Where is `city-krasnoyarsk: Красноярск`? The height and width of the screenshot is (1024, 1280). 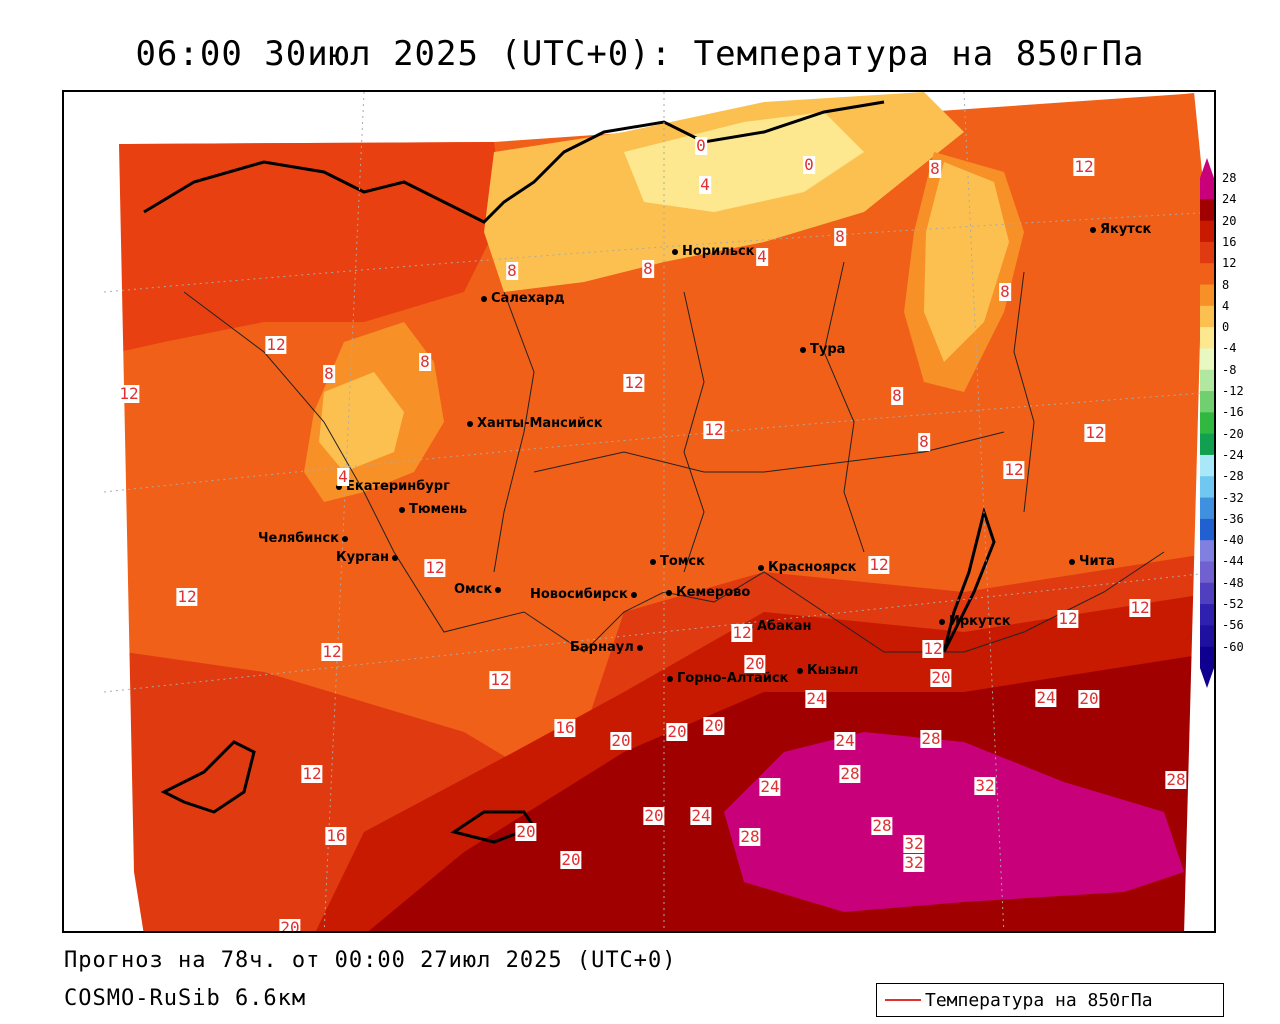
city-krasnoyarsk: Красноярск is located at coordinates (807, 568).